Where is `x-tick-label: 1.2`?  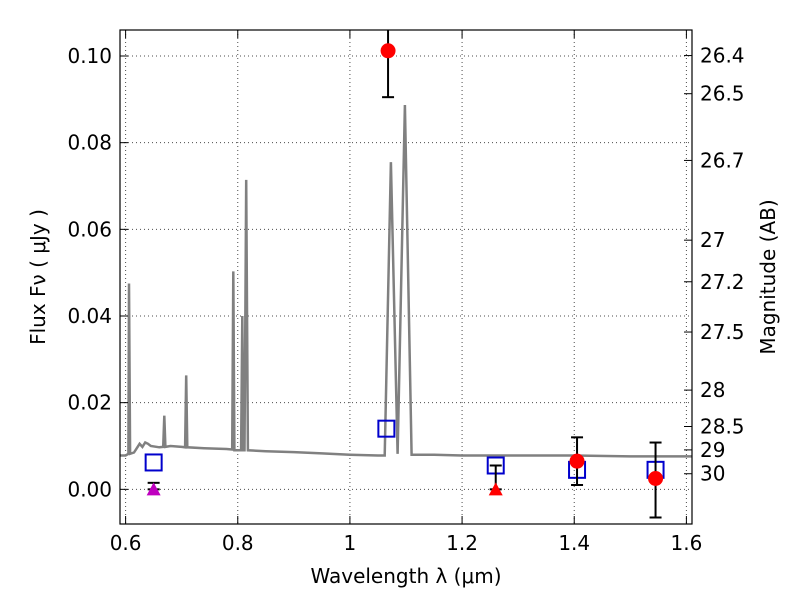 x-tick-label: 1.2 is located at coordinates (462, 543).